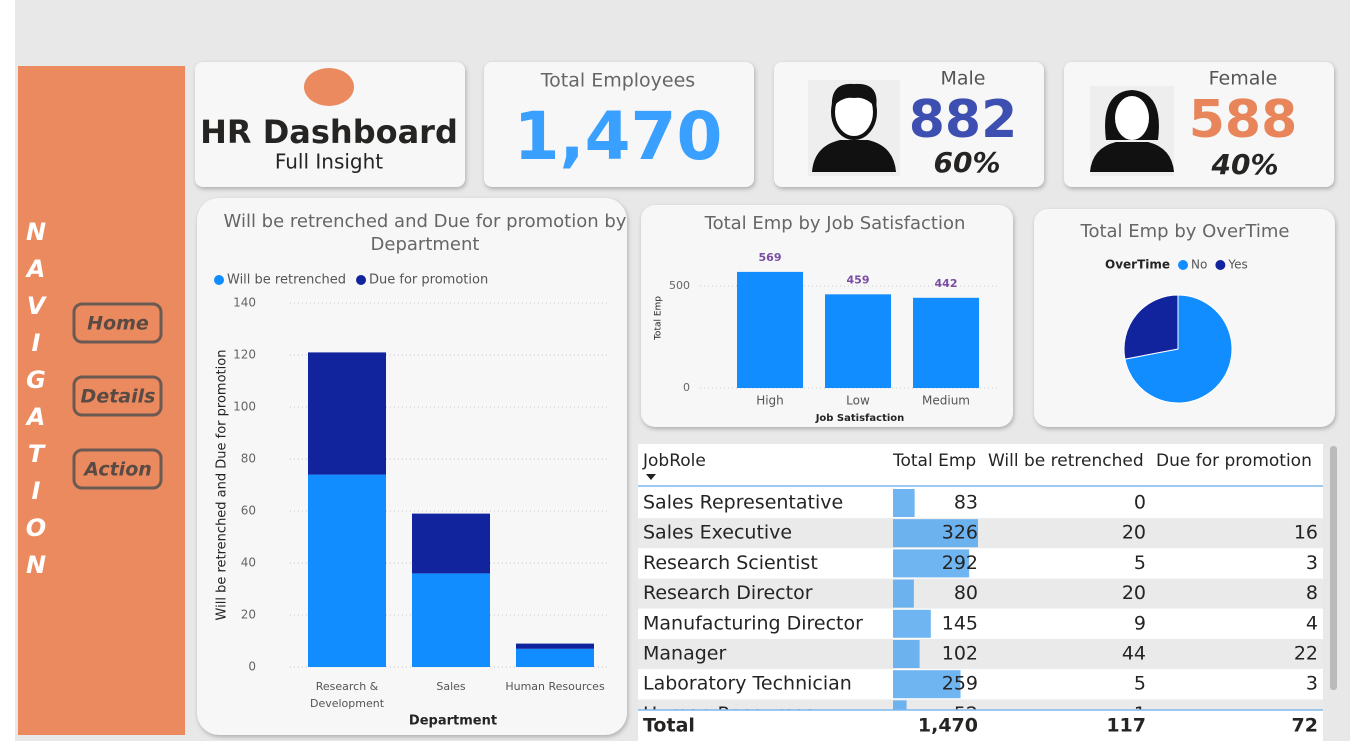 Image resolution: width=1368 pixels, height=741 pixels. I want to click on legend-label: Will be retrenched, so click(286, 280).